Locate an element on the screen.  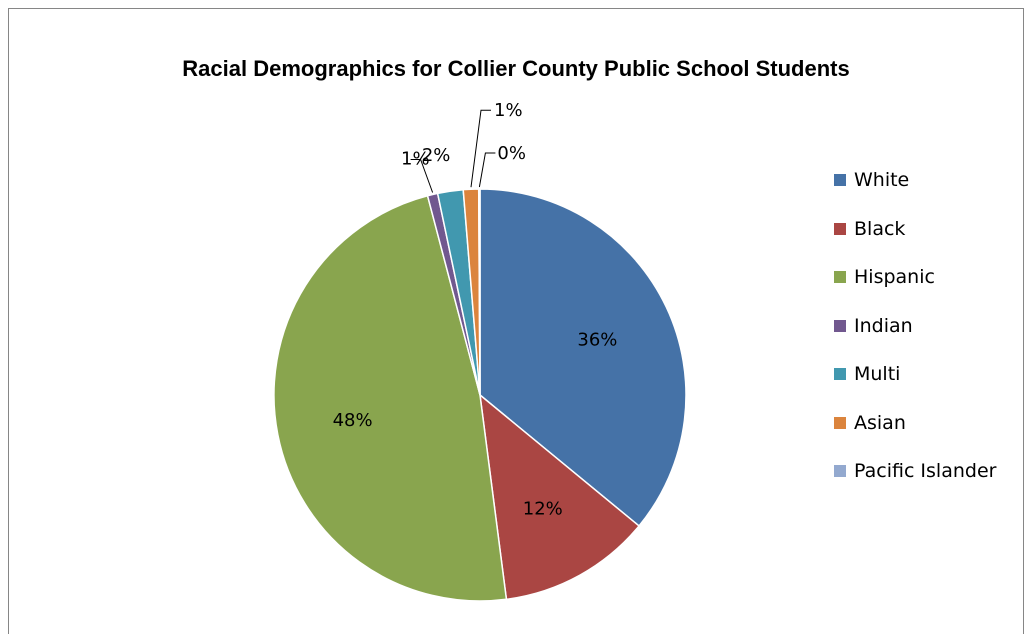
legend-item-hispanic: Hispanic is located at coordinates (915, 277).